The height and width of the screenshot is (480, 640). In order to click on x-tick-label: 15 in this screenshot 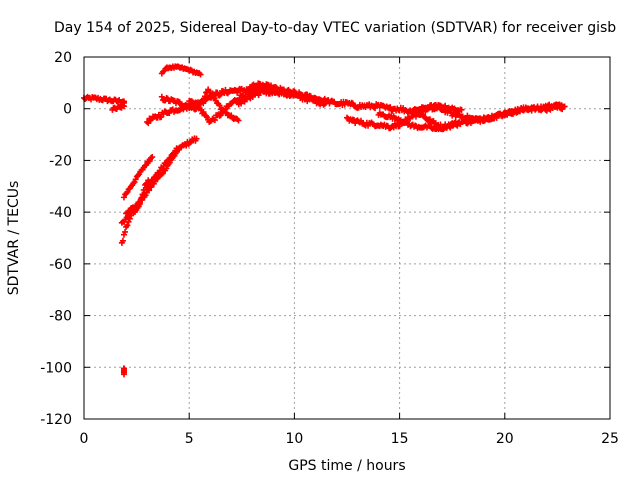, I will do `click(400, 439)`.